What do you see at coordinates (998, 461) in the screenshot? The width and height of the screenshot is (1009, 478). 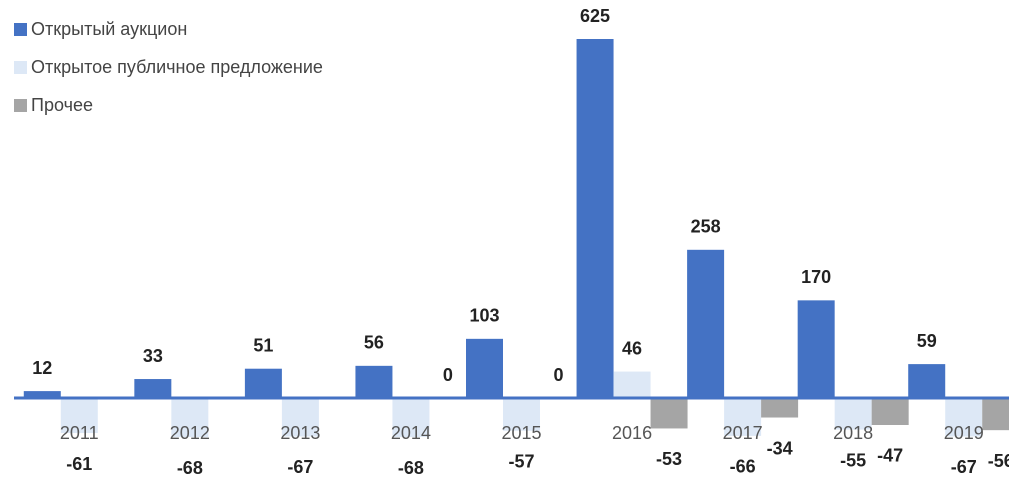 I see `data-label: -56` at bounding box center [998, 461].